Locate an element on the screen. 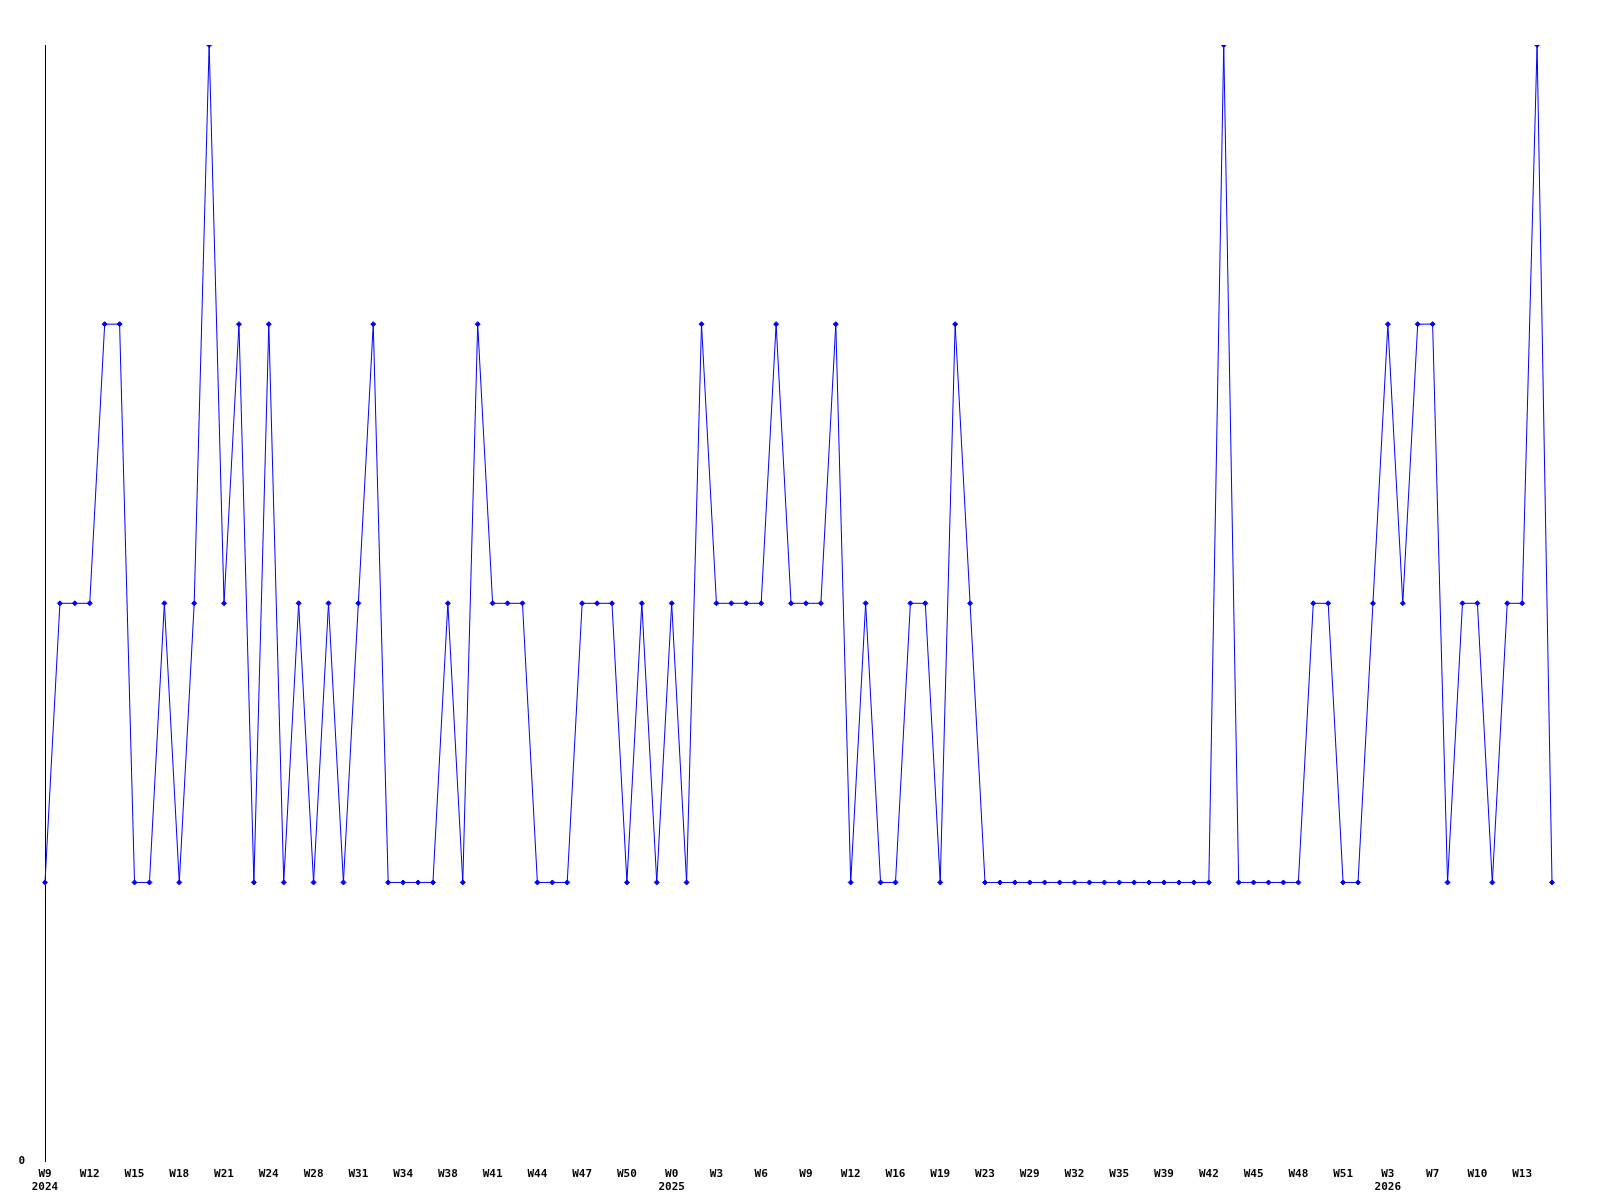 The image size is (1600, 1200). x-tick-label: W34 is located at coordinates (403, 1174).